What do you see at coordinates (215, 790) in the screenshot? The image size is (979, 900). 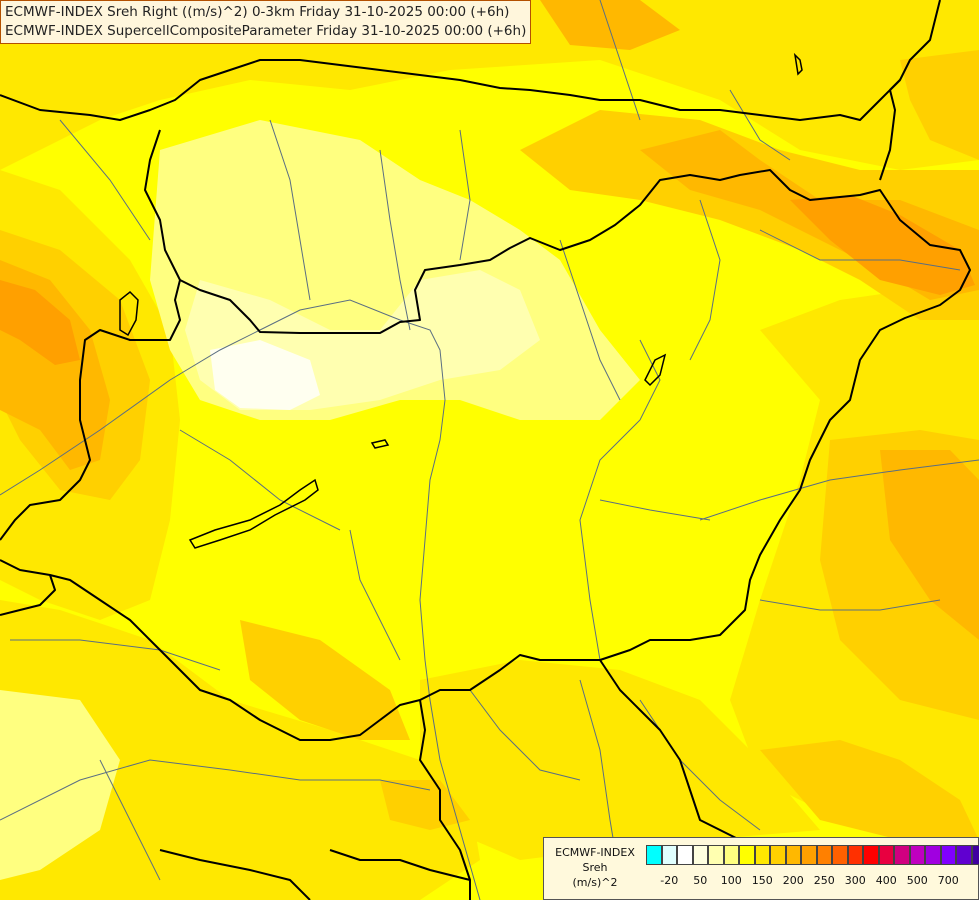 I see `river-drava` at bounding box center [215, 790].